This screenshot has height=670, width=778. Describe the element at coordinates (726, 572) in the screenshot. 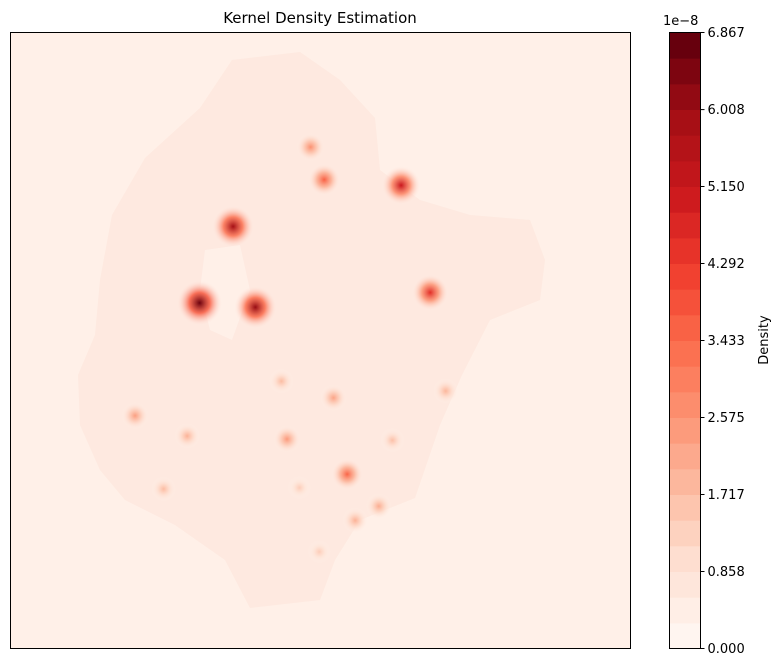

I see `colorbar-tick-label: 0.858` at that location.